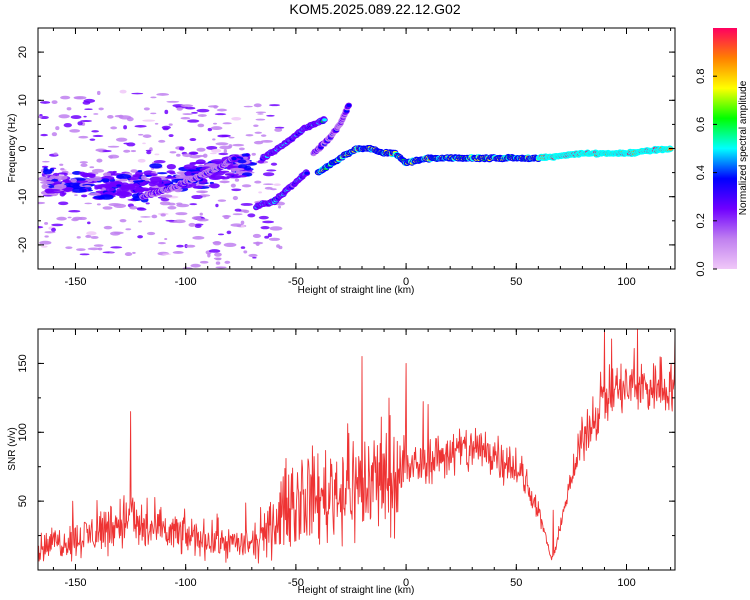 This screenshot has height=600, width=750. Describe the element at coordinates (375, 9) in the screenshot. I see `chart-title: KOM5.2025.089.22.12.G02` at that location.